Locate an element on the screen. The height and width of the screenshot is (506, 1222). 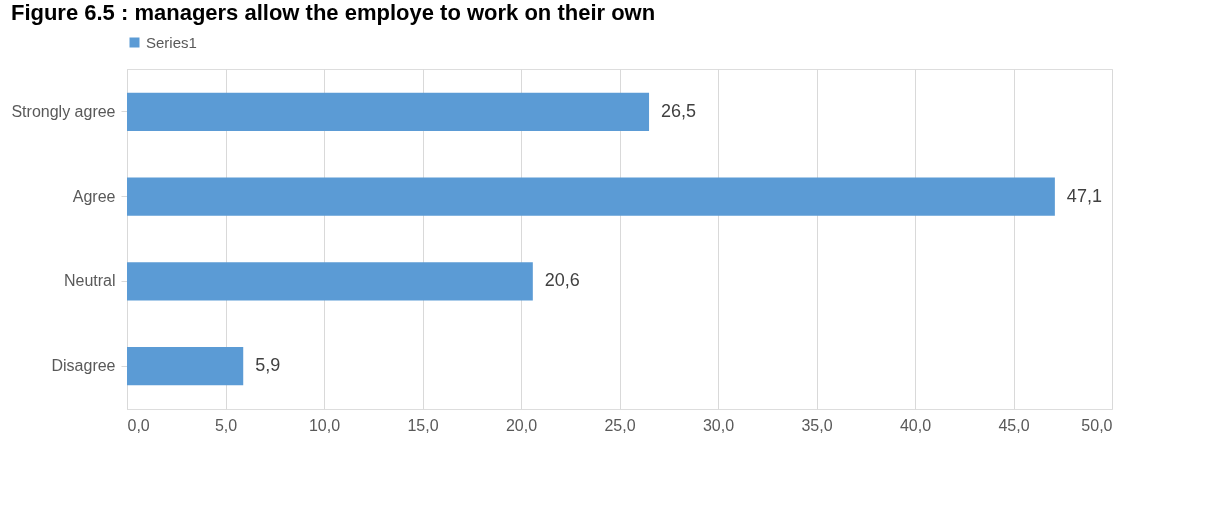
chart-title: Figure 6.5 : managers allow the employe to work on their own is located at coordinates (333, 12).